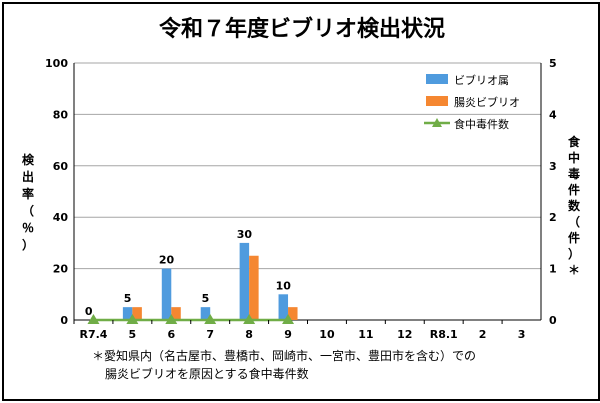  I want to click on y-axis-label: 検出率 （ ％ ）, so click(28, 202).